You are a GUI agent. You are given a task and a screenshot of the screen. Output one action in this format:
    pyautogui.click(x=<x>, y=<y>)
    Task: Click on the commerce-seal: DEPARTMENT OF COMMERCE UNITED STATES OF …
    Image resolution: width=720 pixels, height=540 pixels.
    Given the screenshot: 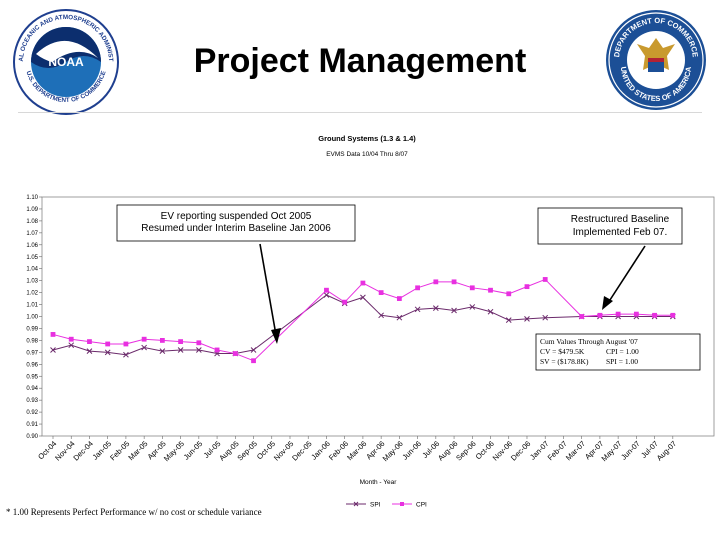 What is the action you would take?
    pyautogui.click(x=656, y=60)
    